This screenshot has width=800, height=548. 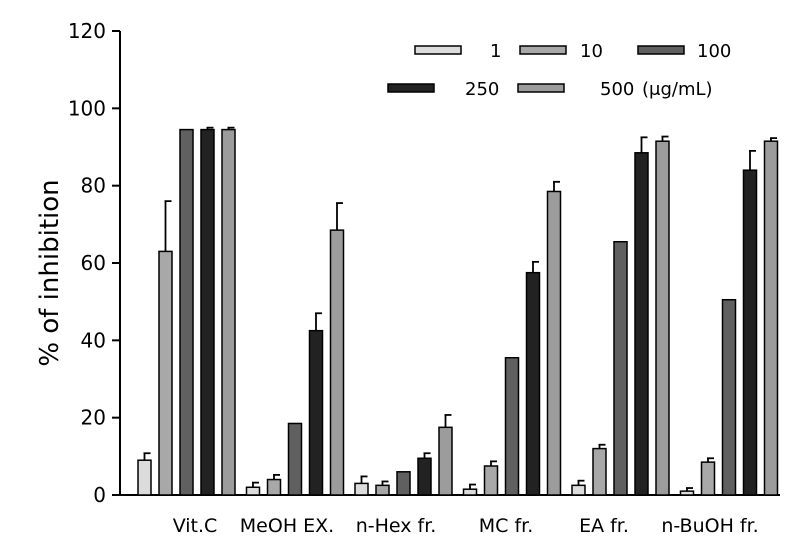 What do you see at coordinates (93, 263) in the screenshot?
I see `y-tick-label: 60` at bounding box center [93, 263].